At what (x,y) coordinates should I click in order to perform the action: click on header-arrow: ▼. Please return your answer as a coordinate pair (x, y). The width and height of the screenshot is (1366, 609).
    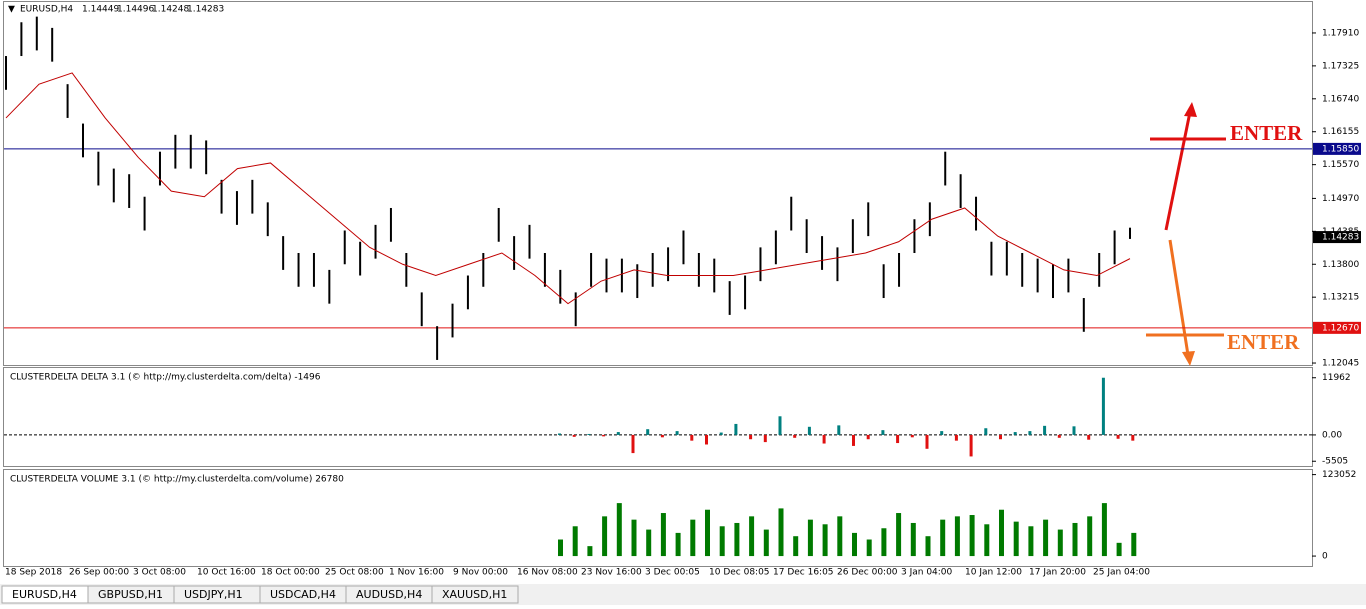
    Looking at the image, I should click on (11, 10).